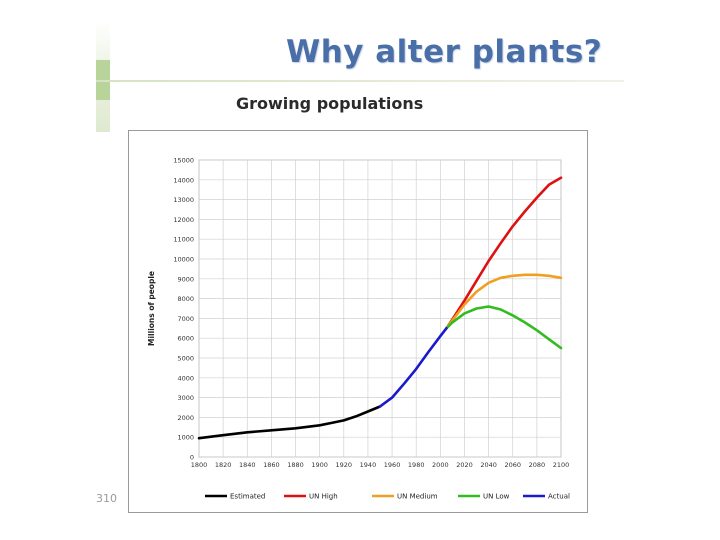 This screenshot has width=720, height=540. What do you see at coordinates (496, 497) in the screenshot?
I see `legend-label-un-low: UN Low` at bounding box center [496, 497].